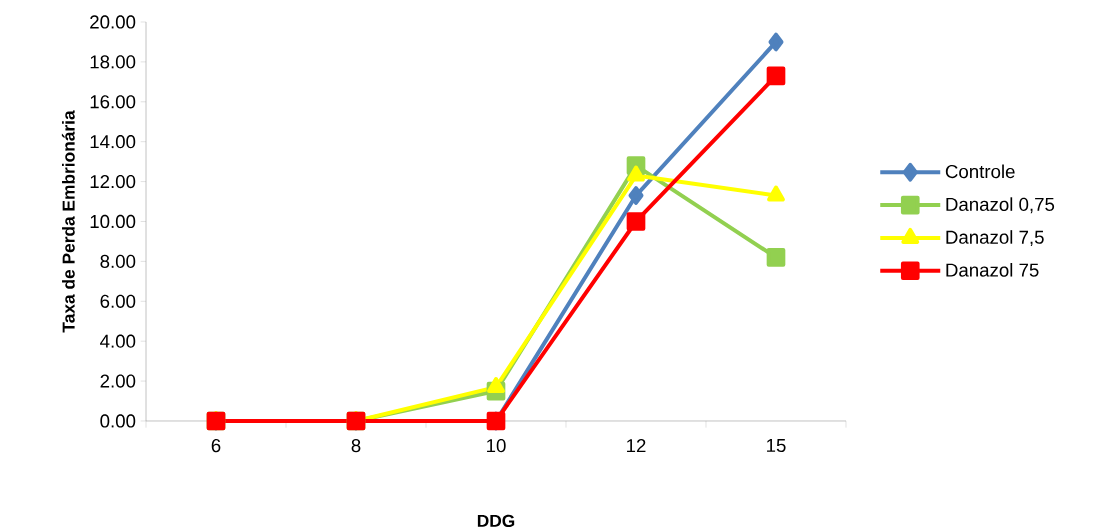 Image resolution: width=1096 pixels, height=530 pixels. I want to click on x-tick-label: 10, so click(496, 446).